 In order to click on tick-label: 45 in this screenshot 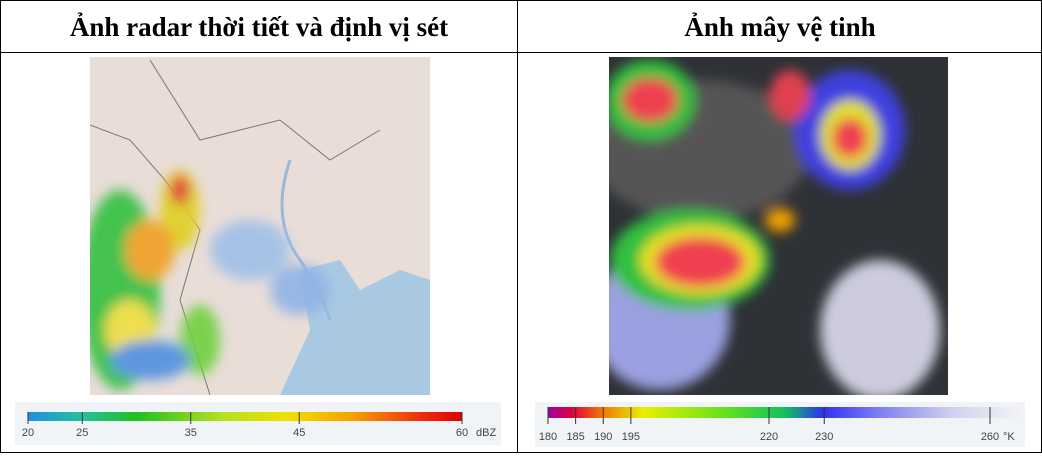, I will do `click(299, 433)`.